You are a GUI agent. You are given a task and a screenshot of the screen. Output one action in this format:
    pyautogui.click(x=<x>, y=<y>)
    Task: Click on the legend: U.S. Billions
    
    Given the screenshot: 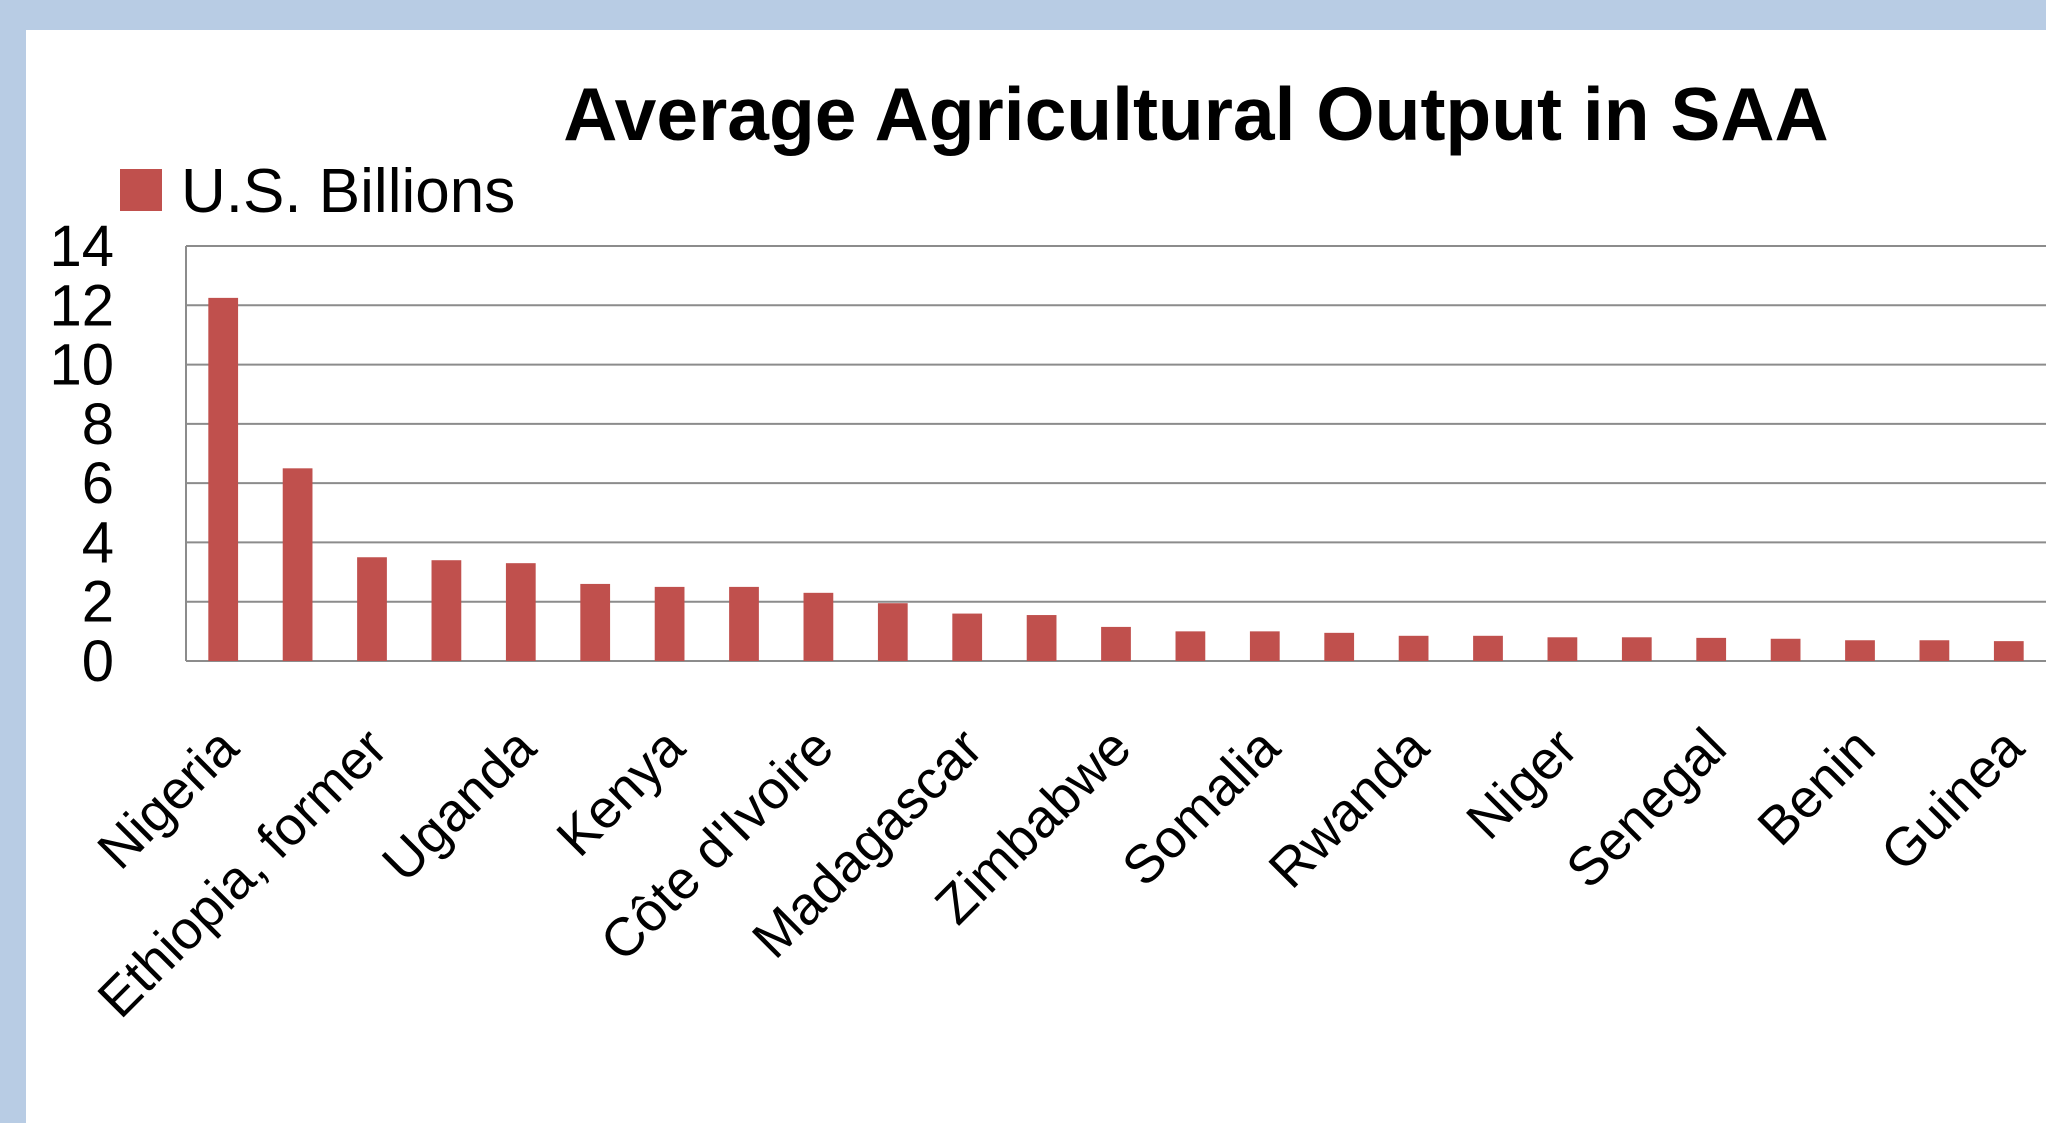 What is the action you would take?
    pyautogui.click(x=317, y=191)
    